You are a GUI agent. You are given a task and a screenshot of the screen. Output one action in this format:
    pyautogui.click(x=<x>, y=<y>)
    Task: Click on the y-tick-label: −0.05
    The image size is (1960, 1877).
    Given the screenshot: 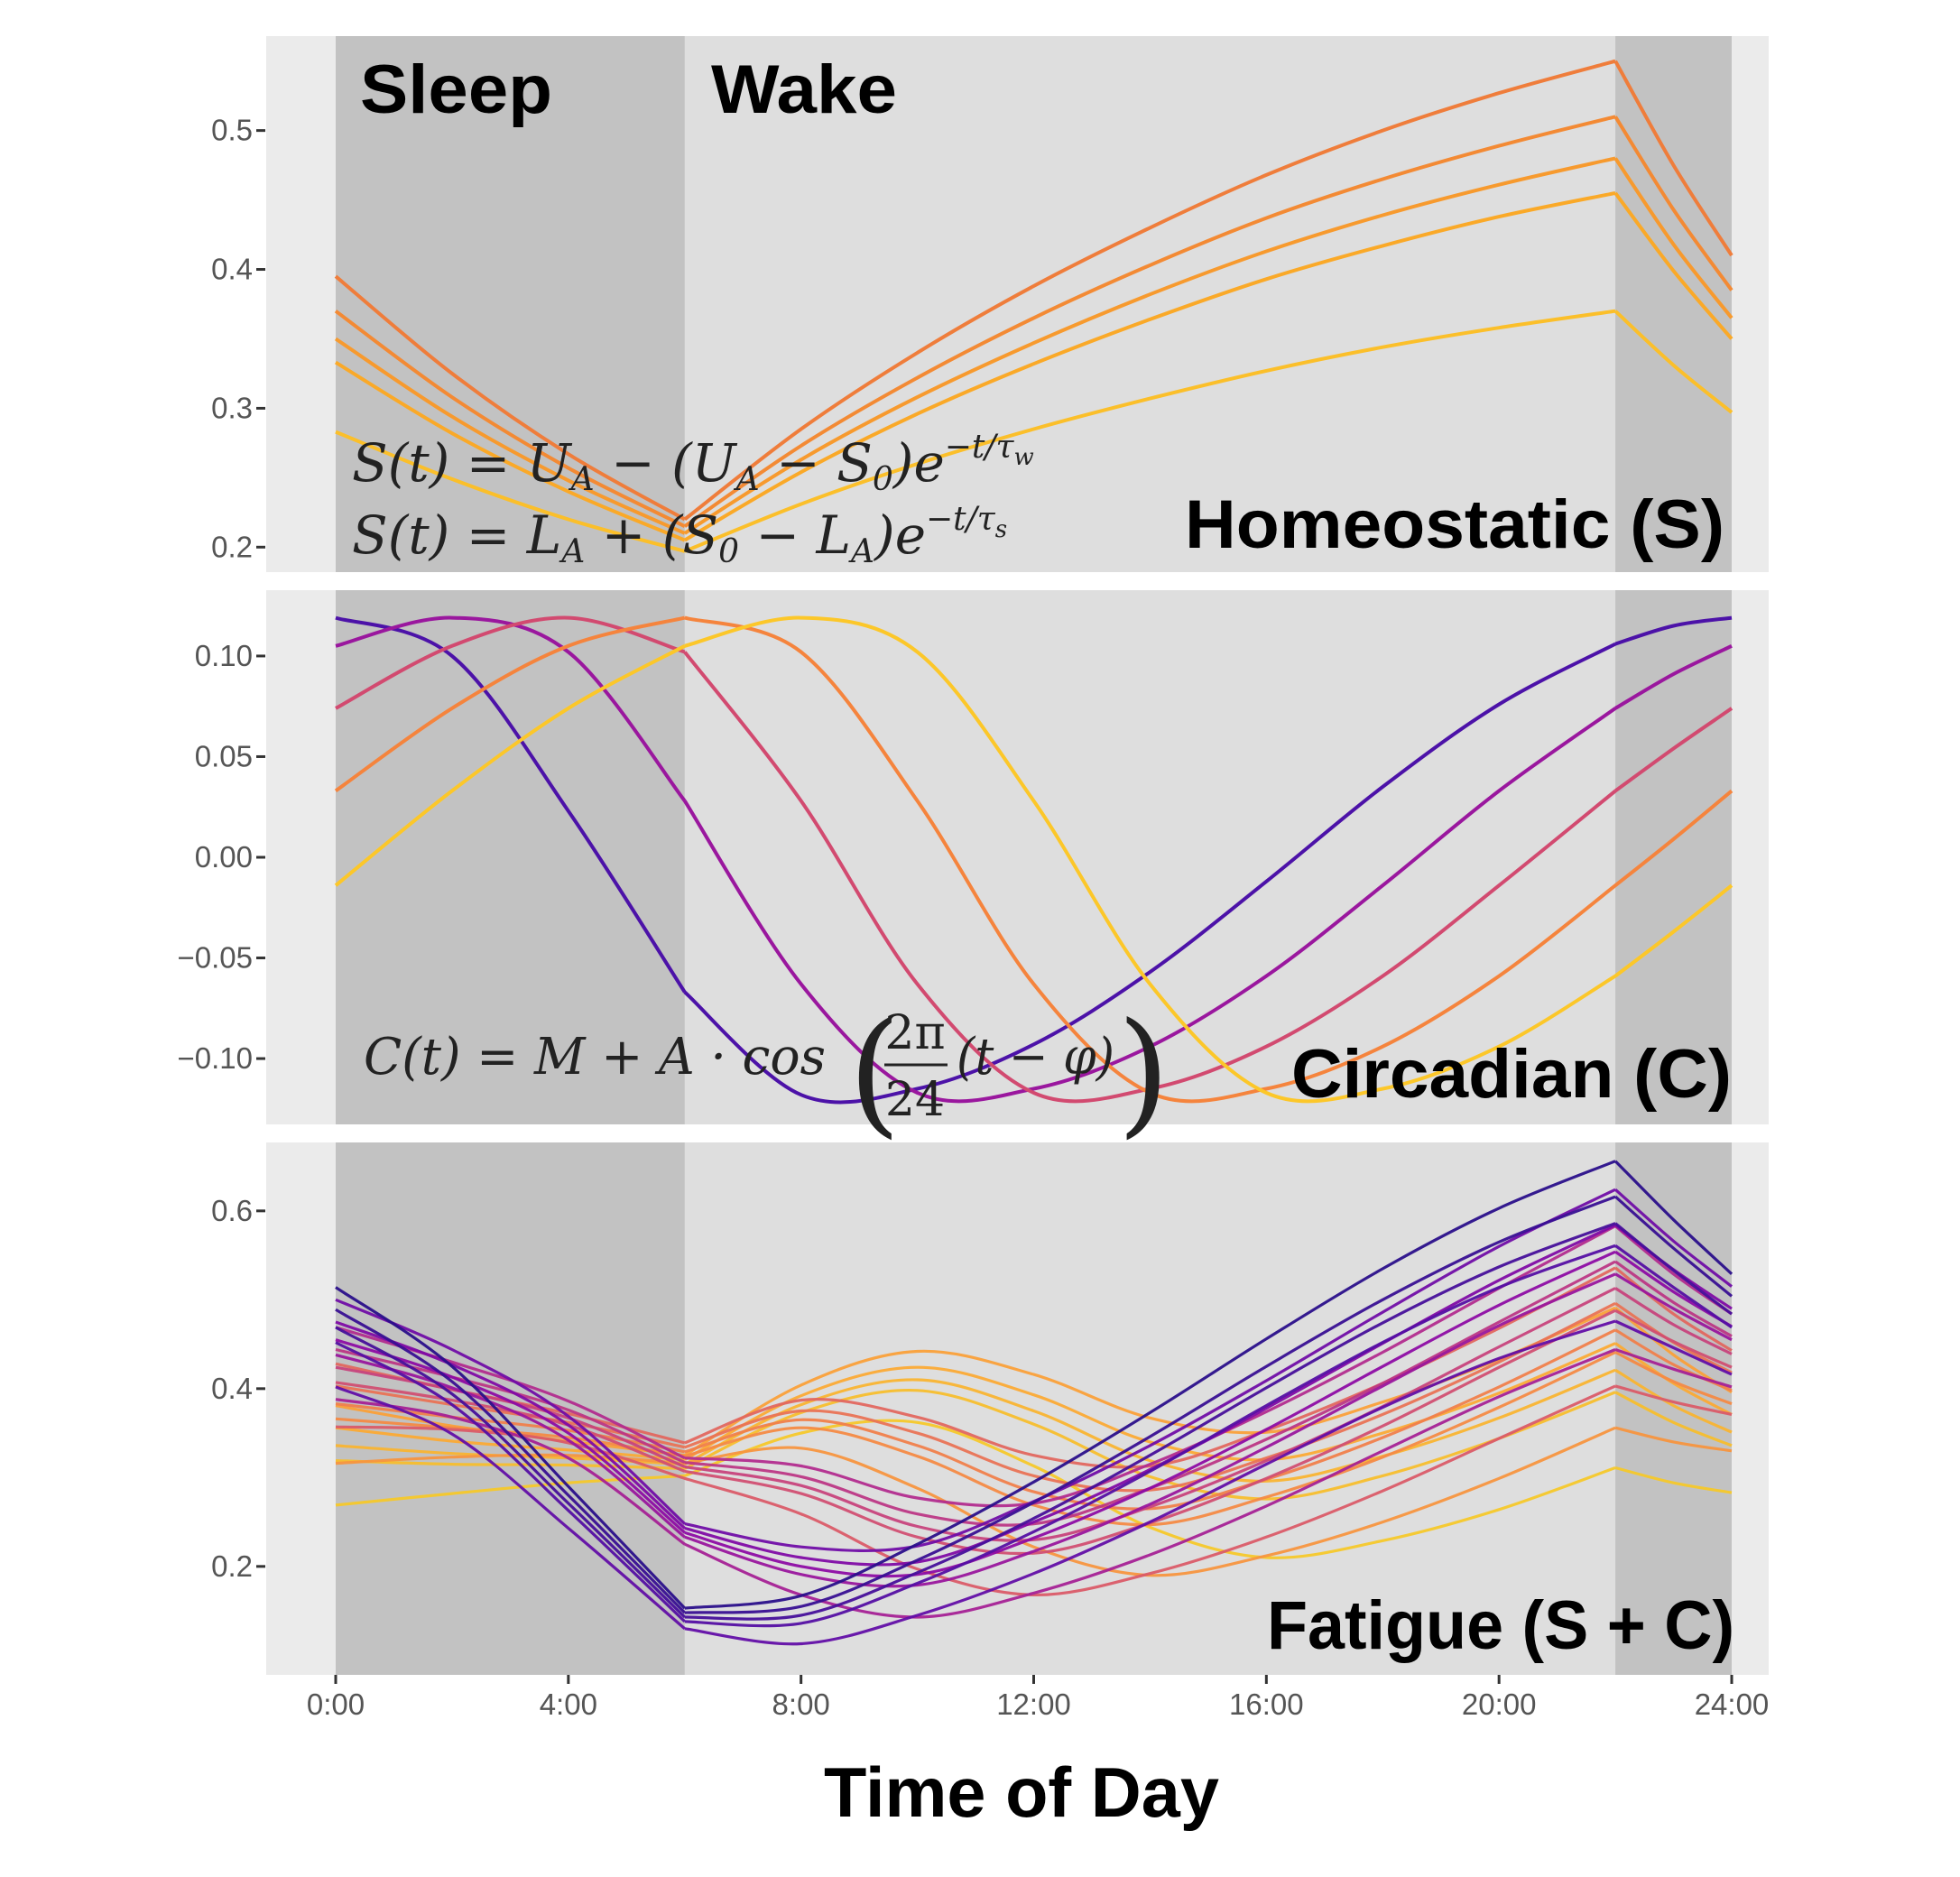 What is the action you would take?
    pyautogui.click(x=216, y=958)
    